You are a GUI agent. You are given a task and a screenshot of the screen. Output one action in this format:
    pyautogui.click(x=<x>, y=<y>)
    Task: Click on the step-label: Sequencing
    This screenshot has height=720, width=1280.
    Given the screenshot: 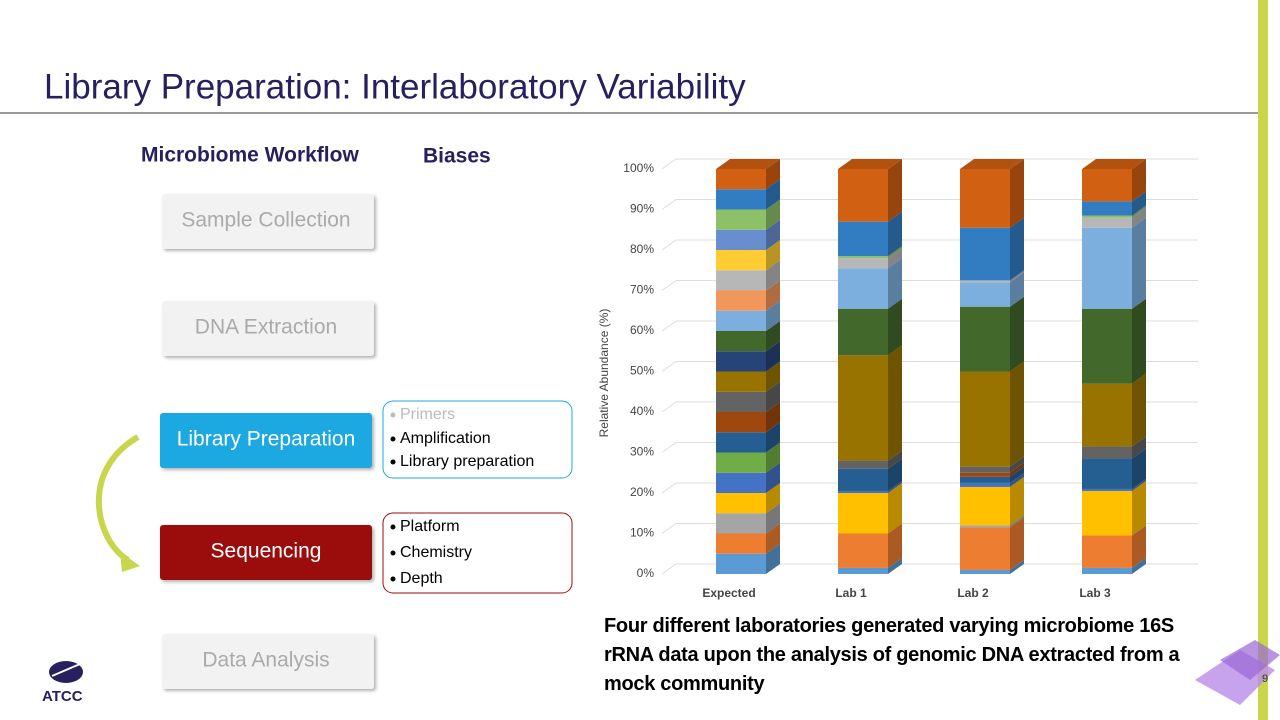 What is the action you would take?
    pyautogui.click(x=266, y=551)
    